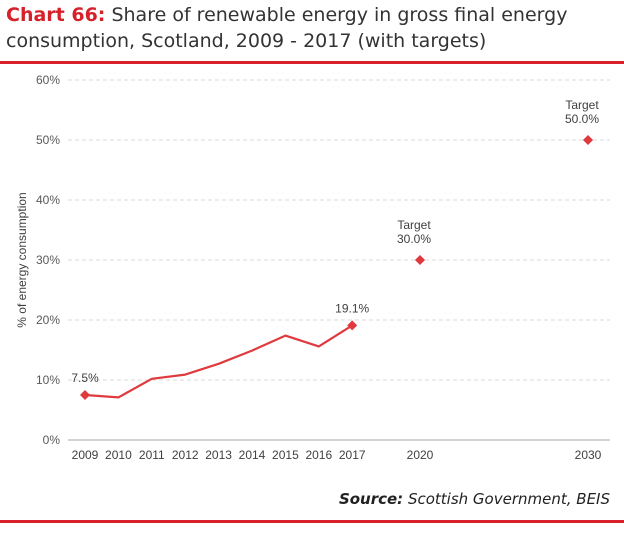 Image resolution: width=624 pixels, height=536 pixels. What do you see at coordinates (508, 499) in the screenshot?
I see `source-text: Scottish Government, BEIS` at bounding box center [508, 499].